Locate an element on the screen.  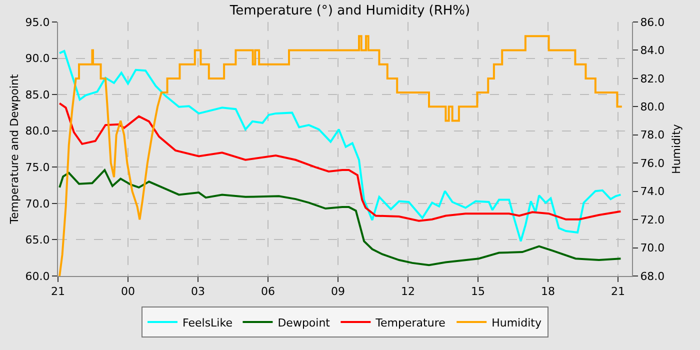
y-tick-label: 90.0 is located at coordinates (37, 59).